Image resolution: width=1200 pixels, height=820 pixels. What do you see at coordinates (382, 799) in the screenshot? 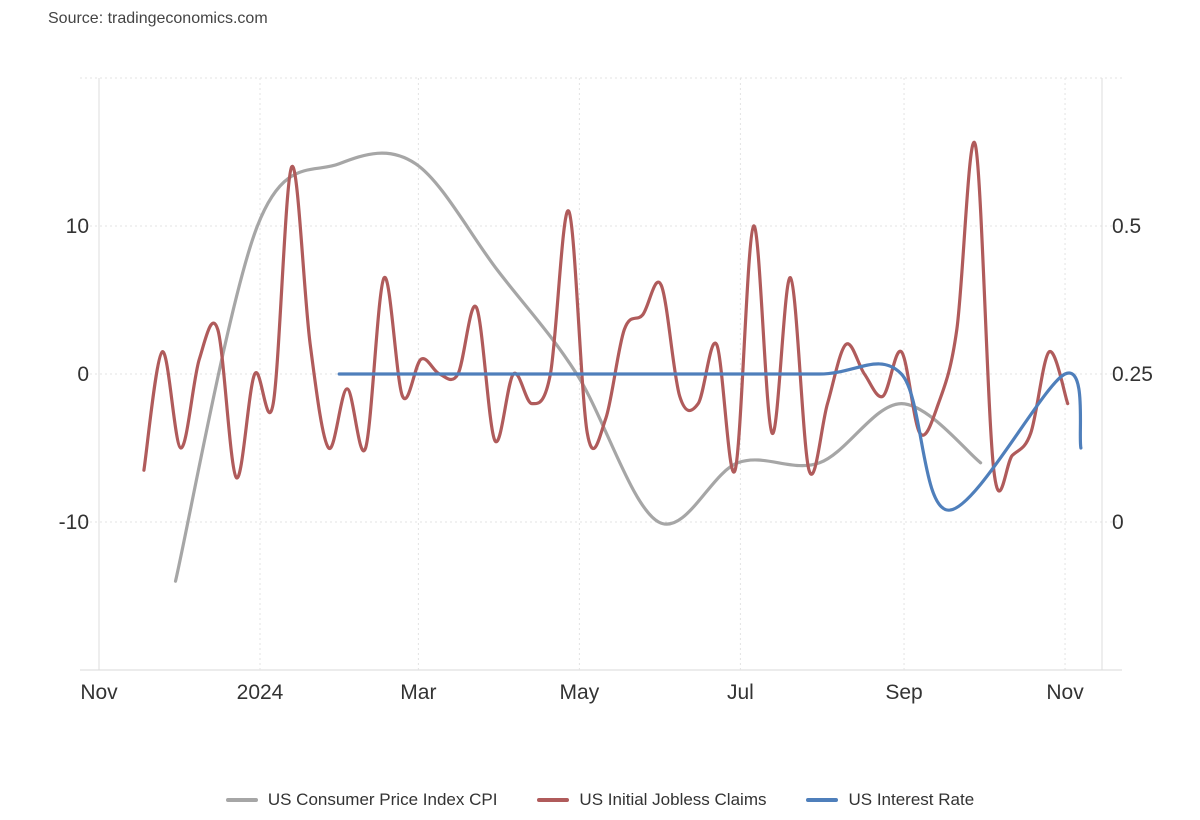
I see `legend-label-cpi: US Consumer Price Index CPI` at bounding box center [382, 799].